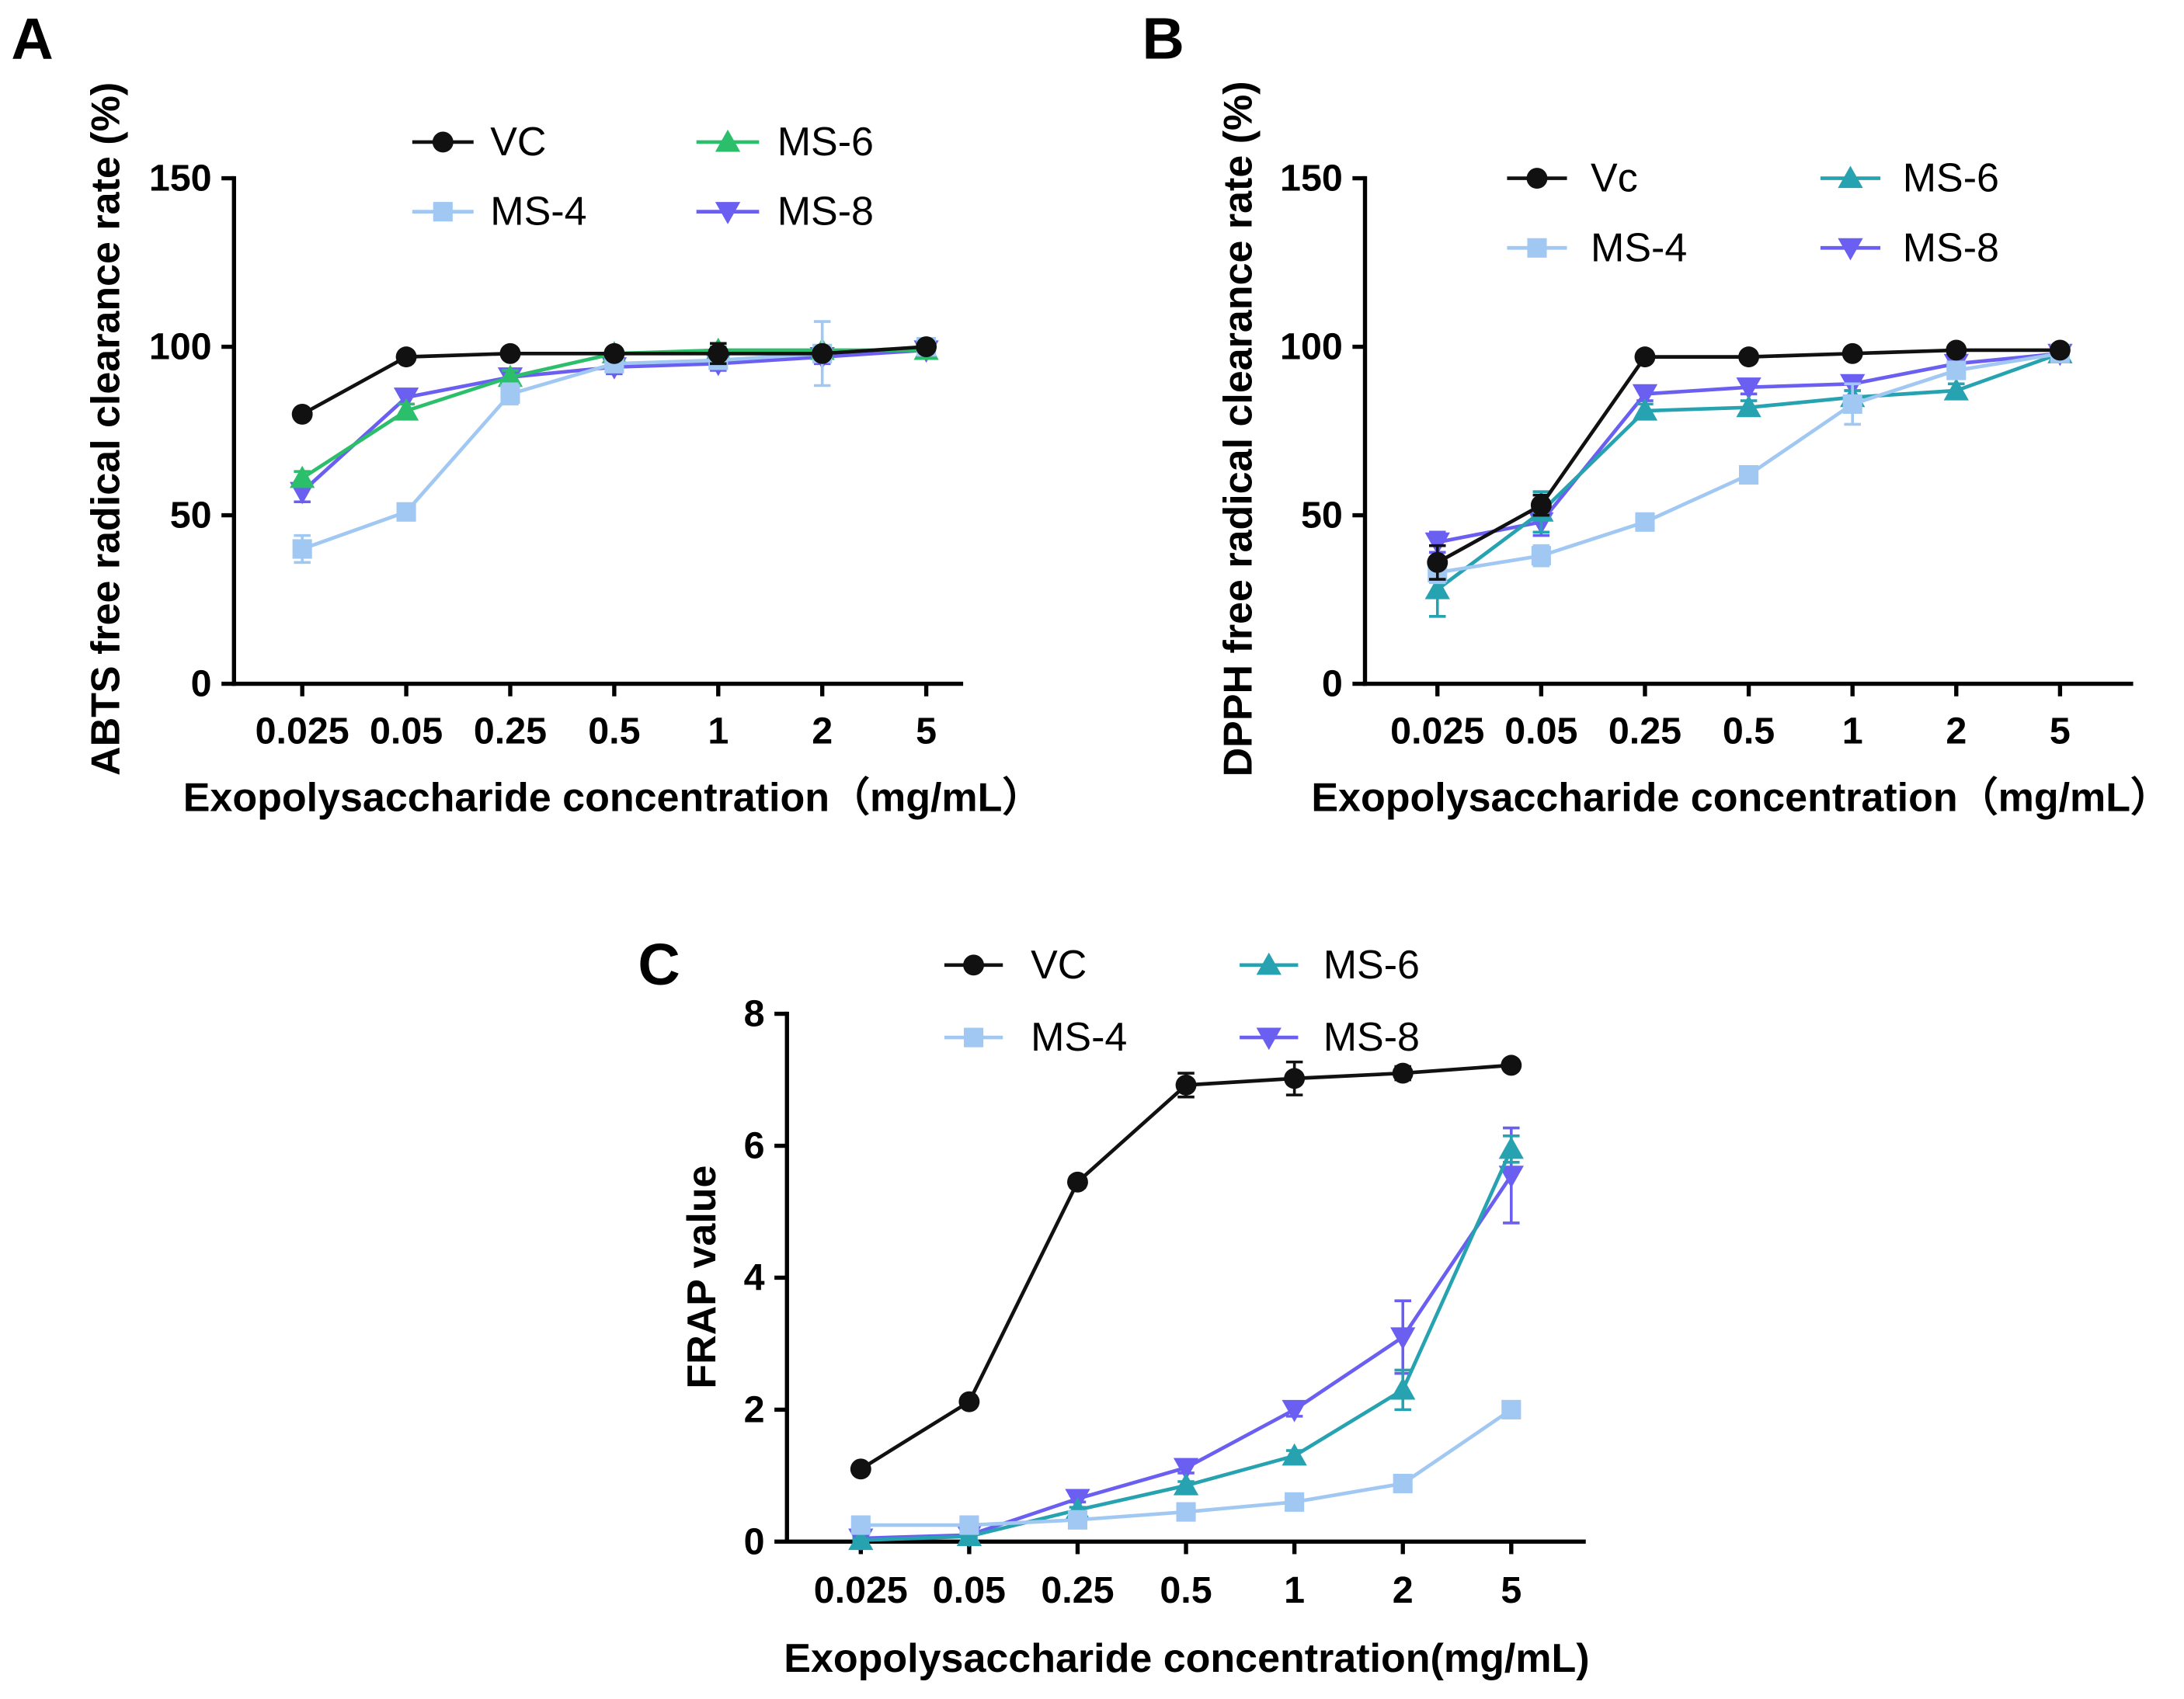 Image resolution: width=2184 pixels, height=1699 pixels. Describe the element at coordinates (614, 380) in the screenshot. I see `panel-a-vc-series` at that location.